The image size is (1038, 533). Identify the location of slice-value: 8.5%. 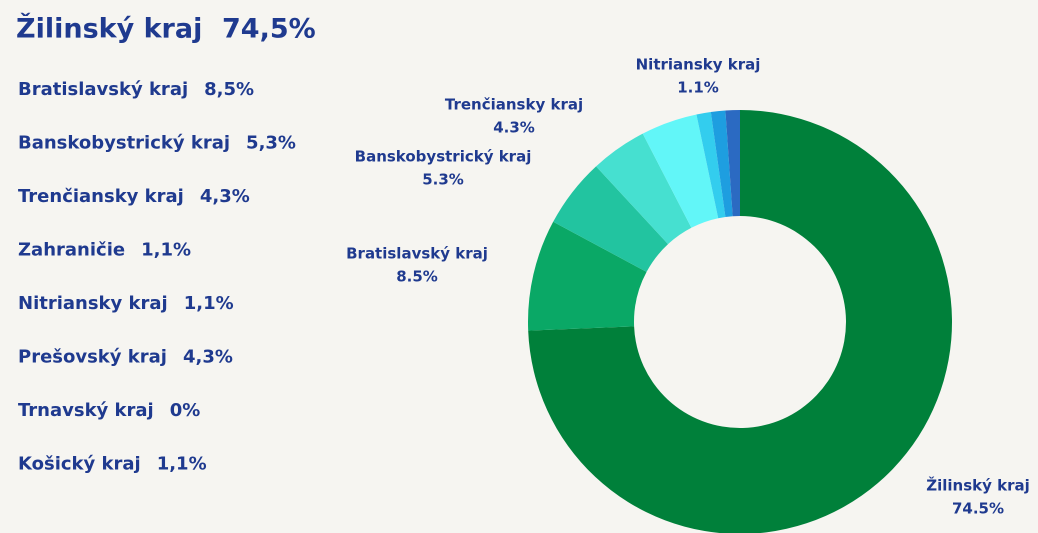
(417, 277).